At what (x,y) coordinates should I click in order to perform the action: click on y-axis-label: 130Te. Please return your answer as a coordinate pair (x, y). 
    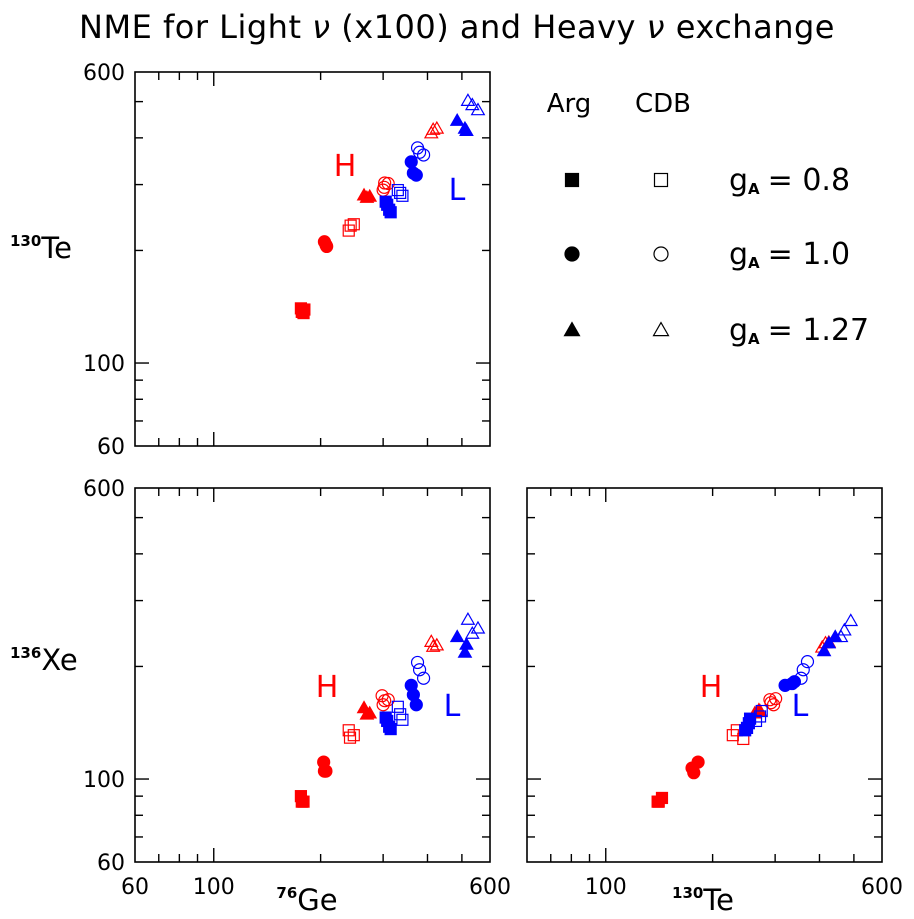
    Looking at the image, I should click on (41, 248).